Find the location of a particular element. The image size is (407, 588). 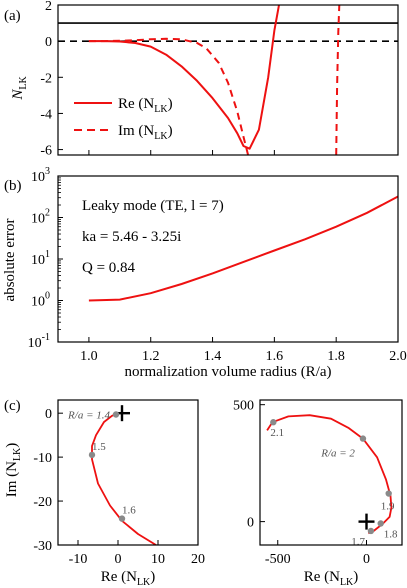

panel-c-right-axis-ticks: -500 0 500 0 is located at coordinates (301, 483).